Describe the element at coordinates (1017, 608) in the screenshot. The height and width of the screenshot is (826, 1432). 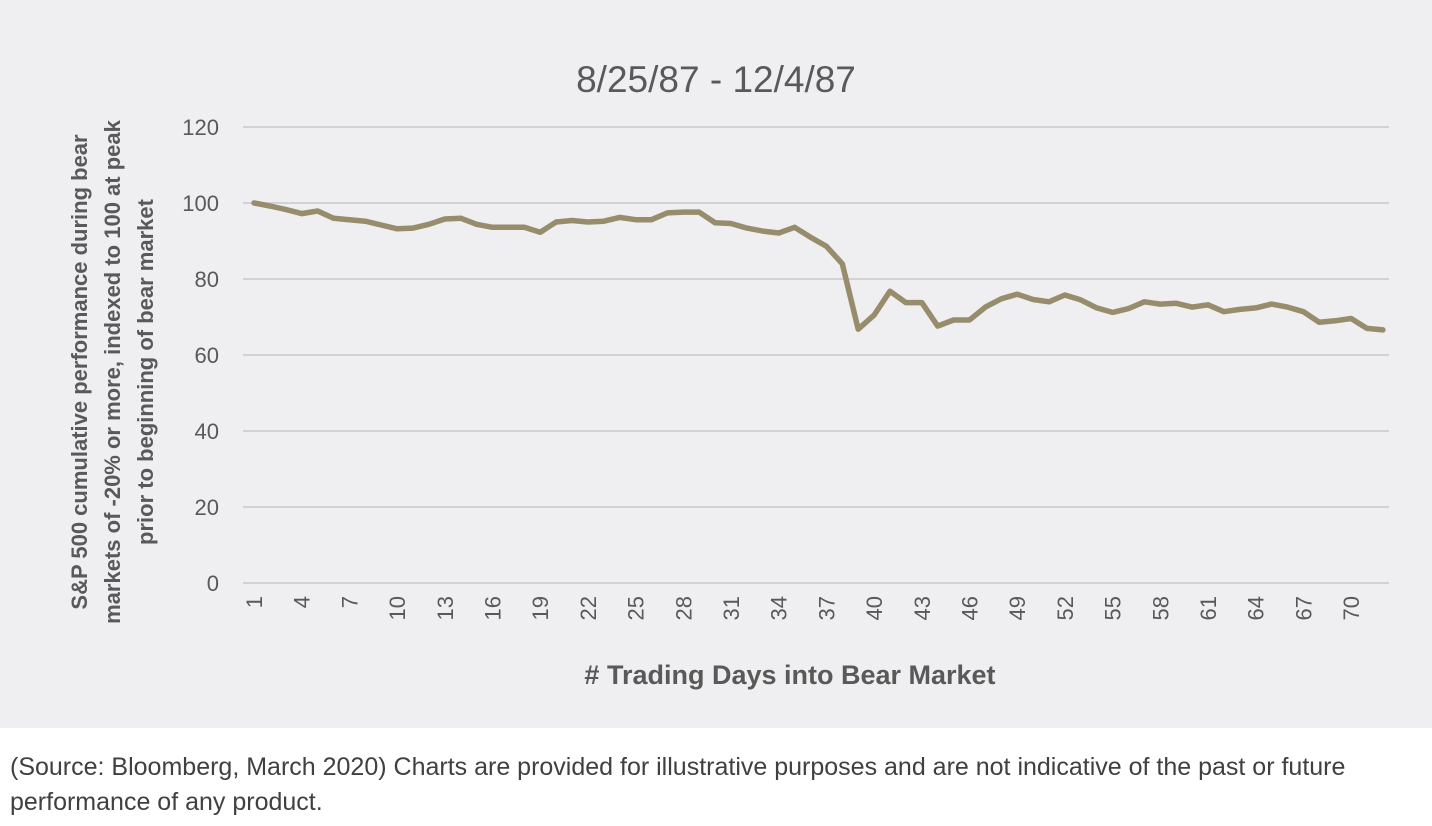
I see `x-tick-label: 49` at that location.